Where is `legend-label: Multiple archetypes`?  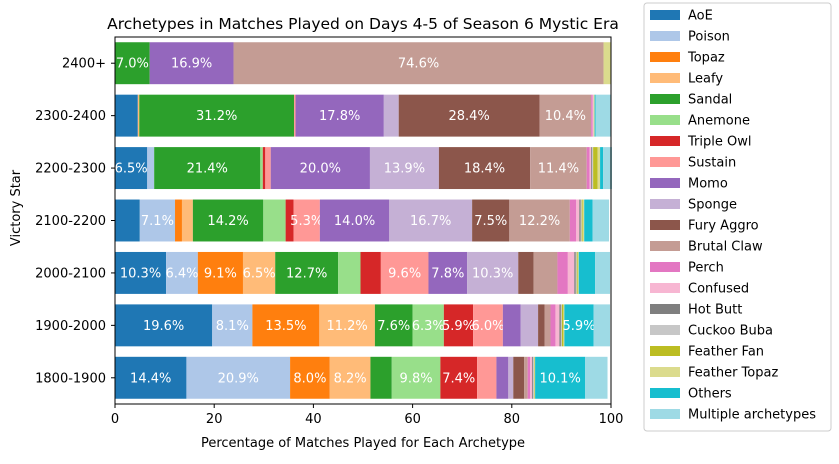
legend-label: Multiple archetypes is located at coordinates (752, 415).